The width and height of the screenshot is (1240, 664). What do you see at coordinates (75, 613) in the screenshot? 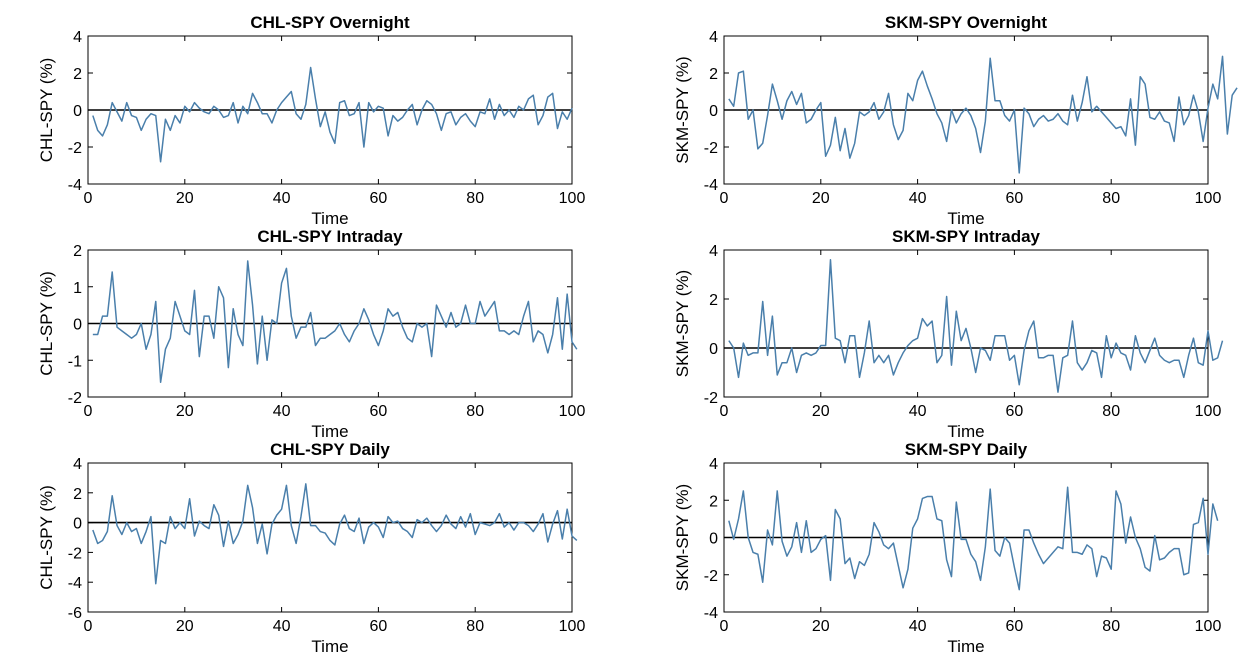
I see `y-tick-label: -6` at bounding box center [75, 613].